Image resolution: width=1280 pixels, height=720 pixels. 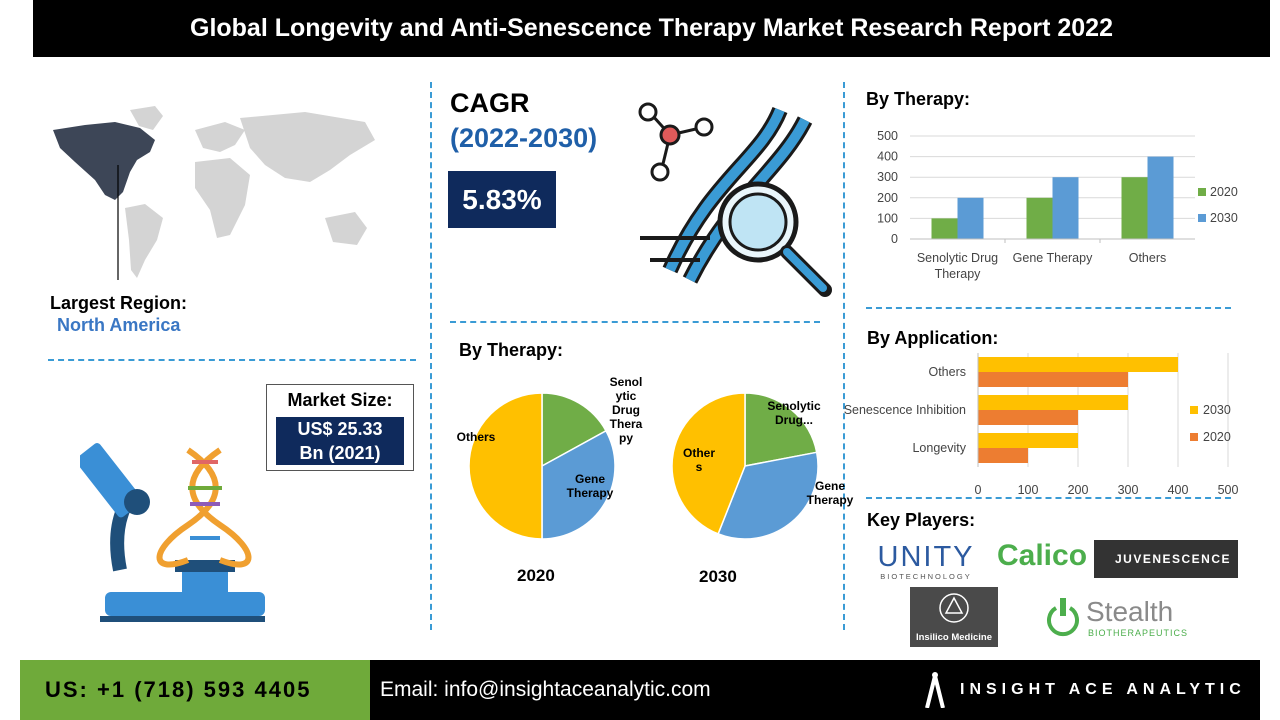 What do you see at coordinates (104, 161) in the screenshot?
I see `north-america-shape` at bounding box center [104, 161].